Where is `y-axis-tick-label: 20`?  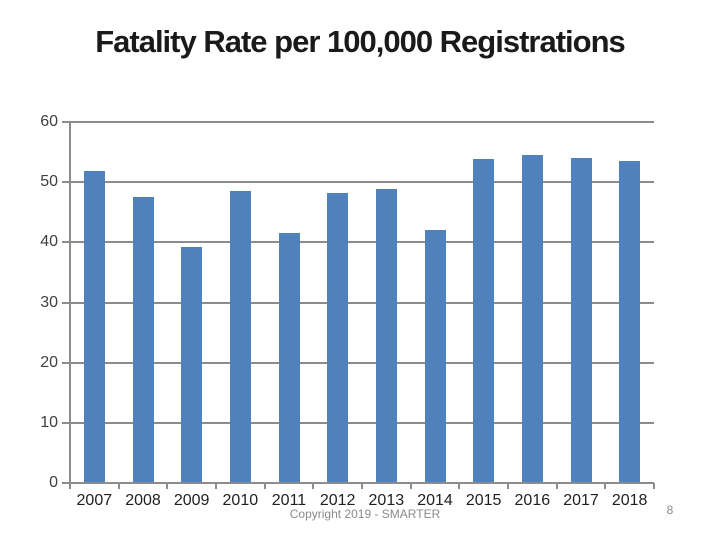
y-axis-tick-label: 20 is located at coordinates (49, 362).